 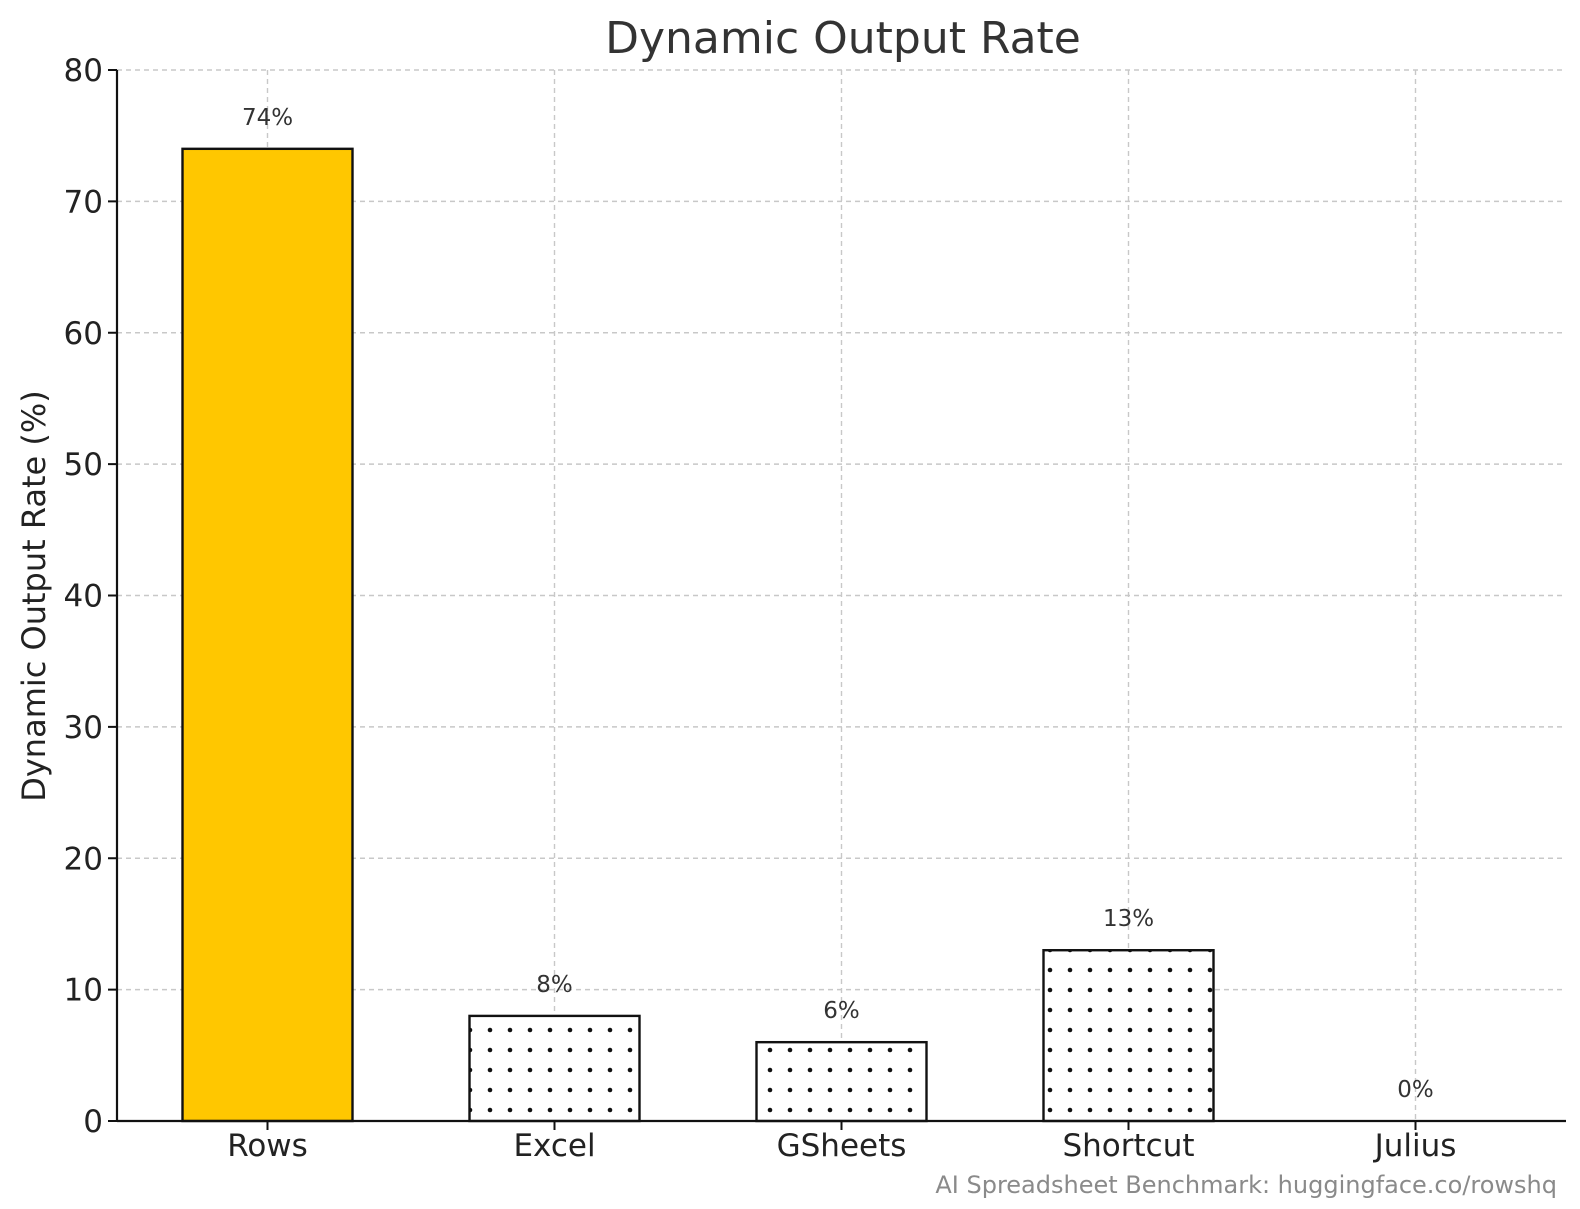 I want to click on x-tick-label-gsheets: GSheets, so click(x=842, y=1146).